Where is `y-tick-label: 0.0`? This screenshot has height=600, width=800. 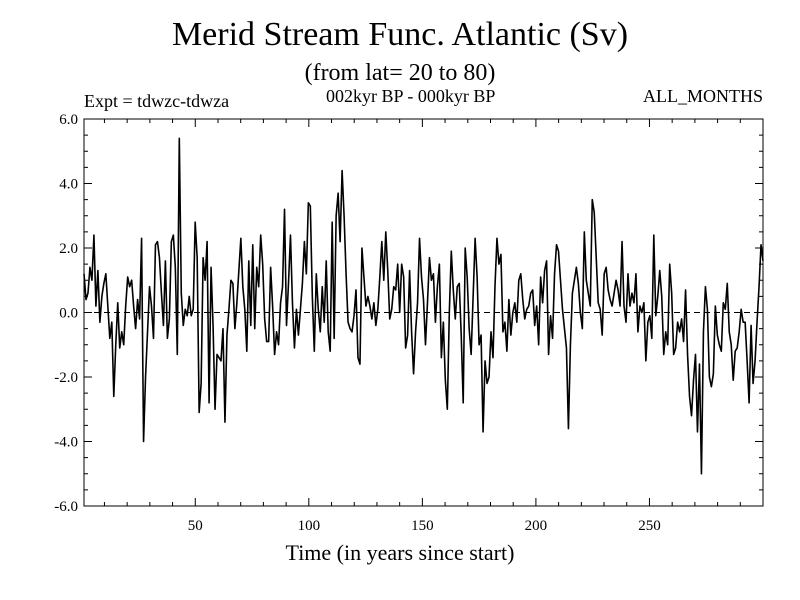 y-tick-label: 0.0 is located at coordinates (68, 314).